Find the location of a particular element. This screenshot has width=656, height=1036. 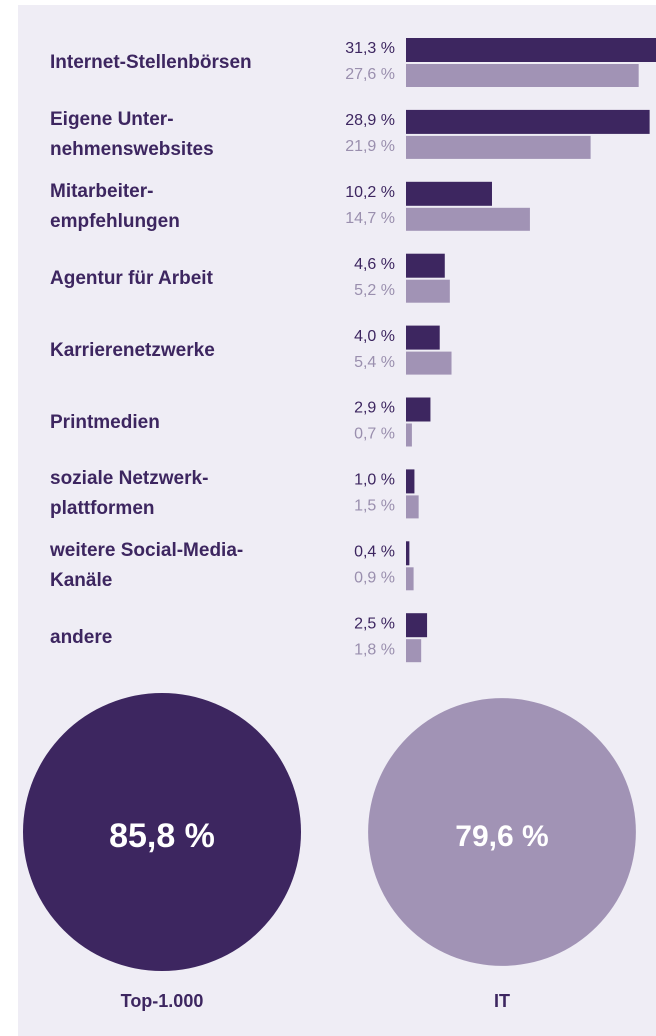

value-label: 2,5 % is located at coordinates (374, 623).